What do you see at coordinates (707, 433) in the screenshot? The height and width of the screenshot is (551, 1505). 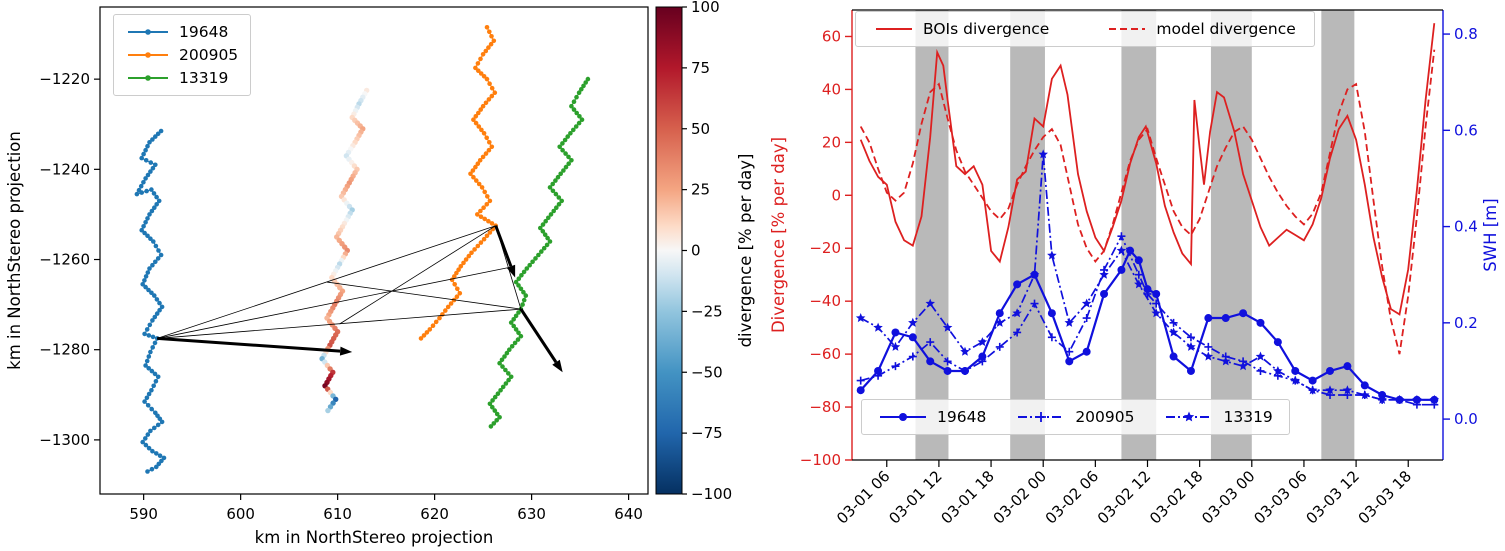 I see `colorbar-tick-label: −75` at bounding box center [707, 433].